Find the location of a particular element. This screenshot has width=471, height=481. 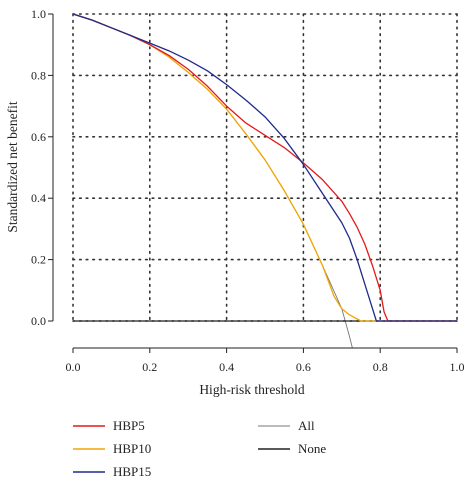

y-axis-label: Standardized net benefit is located at coordinates (12, 166).